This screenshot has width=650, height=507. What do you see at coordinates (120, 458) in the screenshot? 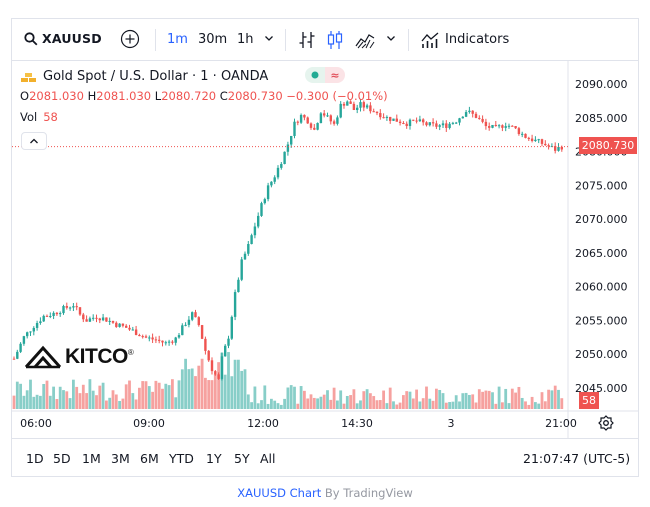
I see `range-3m: 3M` at bounding box center [120, 458].